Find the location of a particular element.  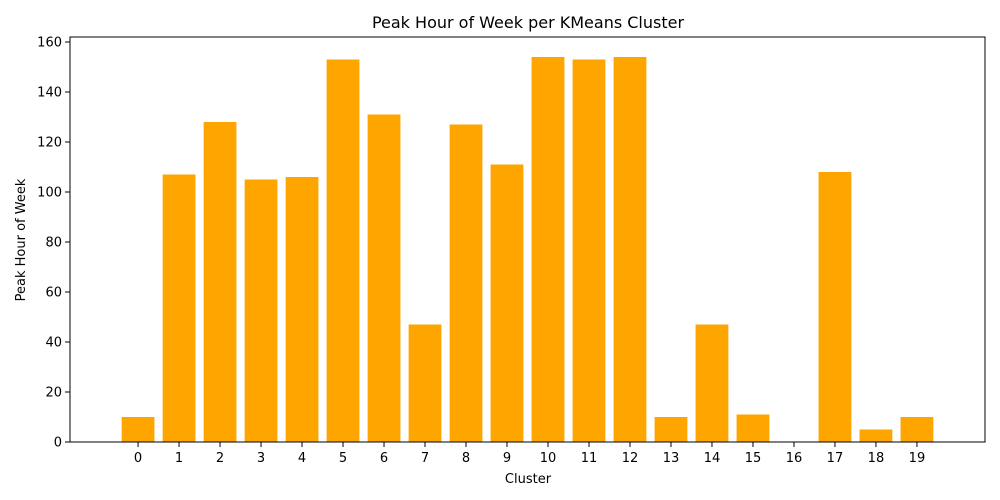

chart-title: Peak Hour of Week per KMeans Cluster is located at coordinates (528, 22).